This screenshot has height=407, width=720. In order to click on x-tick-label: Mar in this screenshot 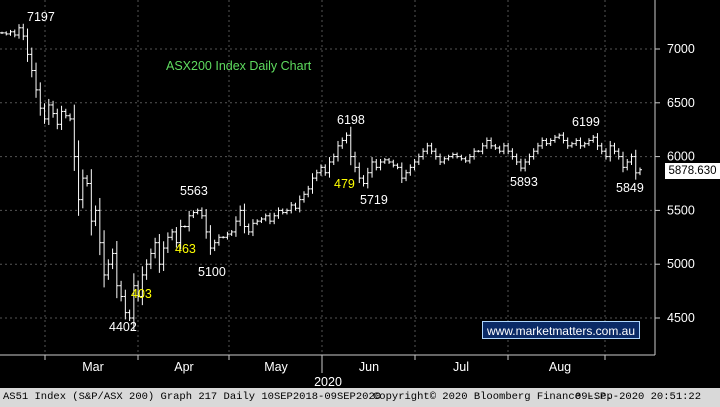, I will do `click(93, 367)`.